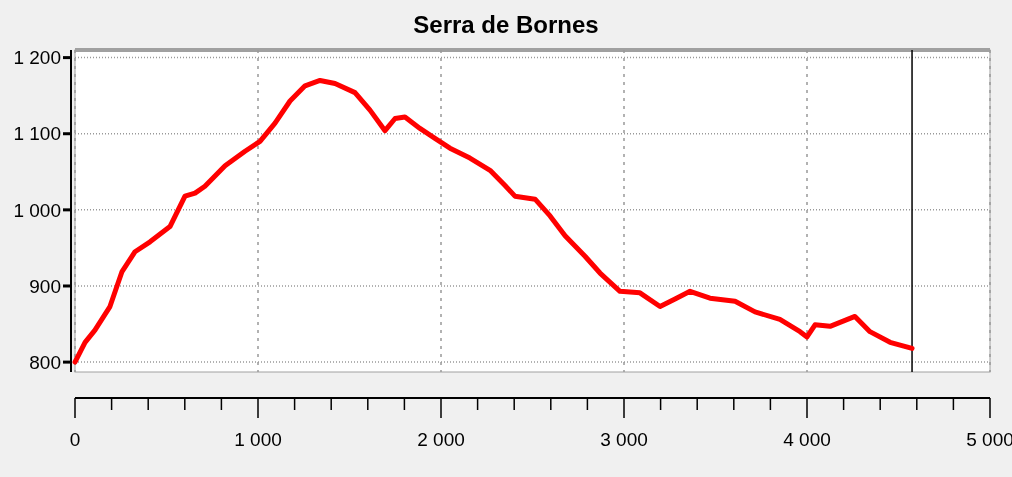 Image resolution: width=1012 pixels, height=477 pixels. Describe the element at coordinates (37, 210) in the screenshot. I see `y-tick-label: 1 000` at that location.